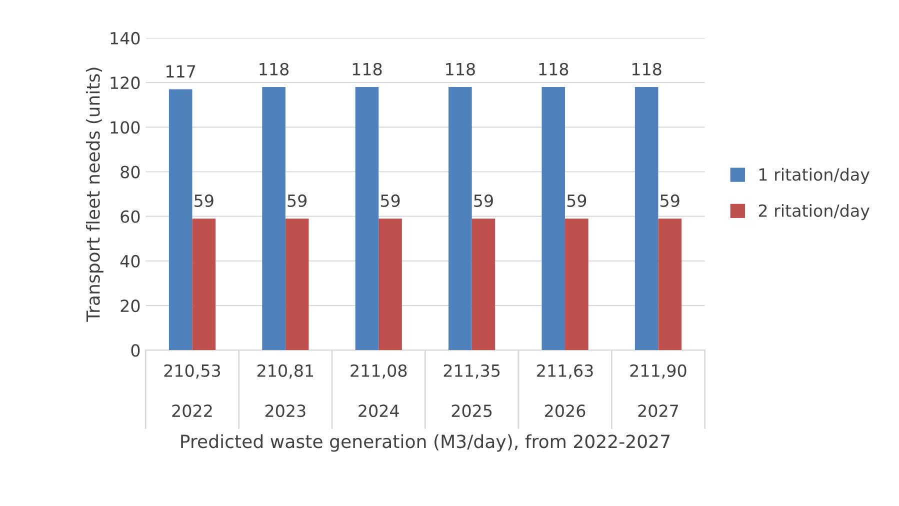  Describe the element at coordinates (95, 195) in the screenshot. I see `y-axis-title: Transport fleet needs (units)` at that location.